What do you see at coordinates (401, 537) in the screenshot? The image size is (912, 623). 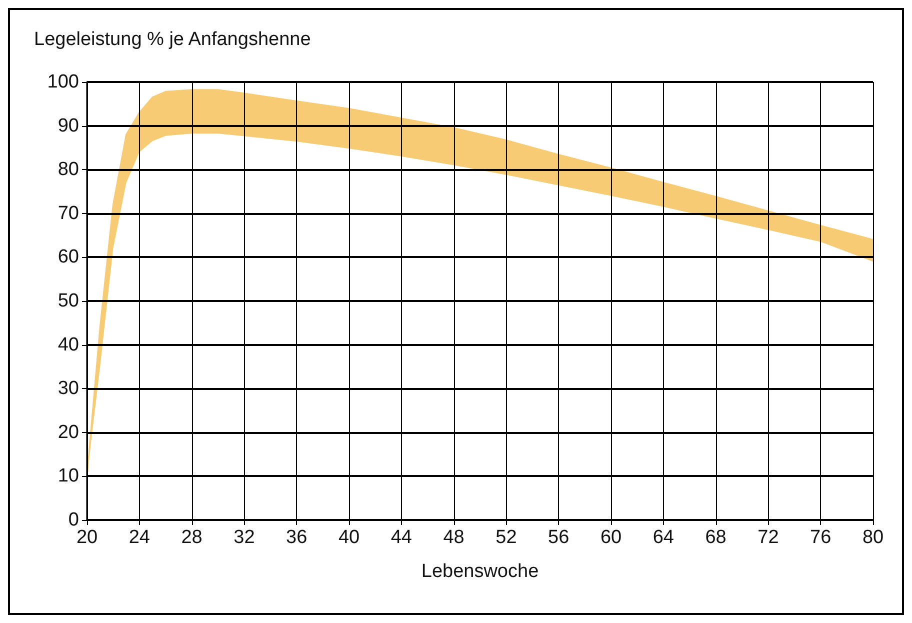 I see `x-tick-label: 44` at bounding box center [401, 537].